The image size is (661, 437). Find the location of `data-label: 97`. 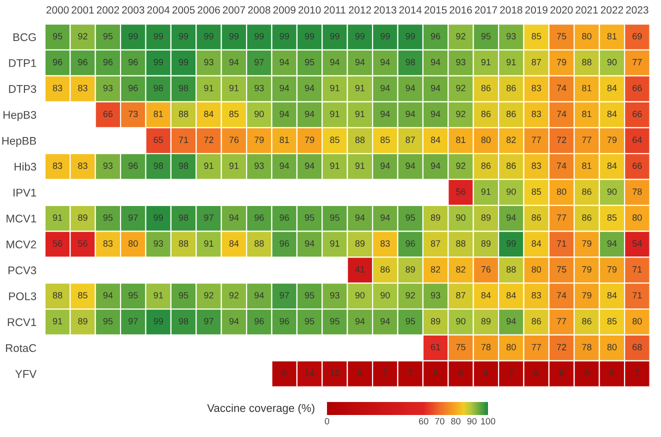

data-label: 97 is located at coordinates (284, 295).